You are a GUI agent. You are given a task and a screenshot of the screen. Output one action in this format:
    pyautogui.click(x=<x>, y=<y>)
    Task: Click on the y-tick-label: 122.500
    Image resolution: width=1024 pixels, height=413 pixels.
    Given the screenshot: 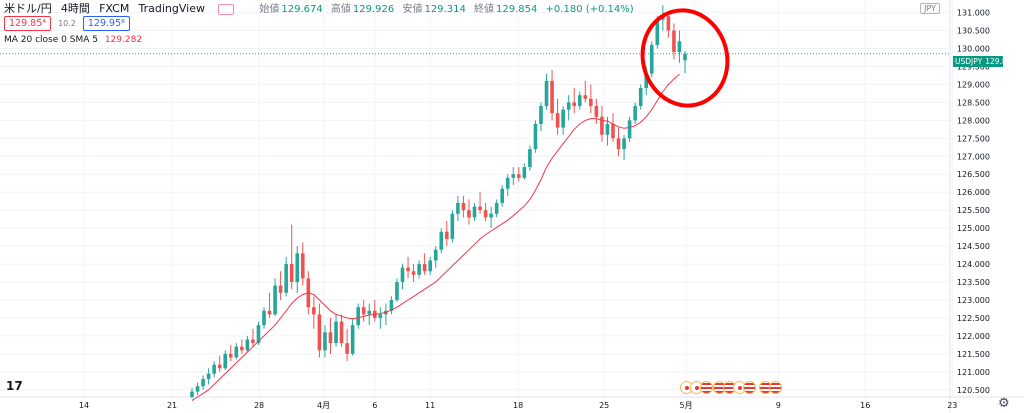 What is the action you would take?
    pyautogui.click(x=973, y=318)
    